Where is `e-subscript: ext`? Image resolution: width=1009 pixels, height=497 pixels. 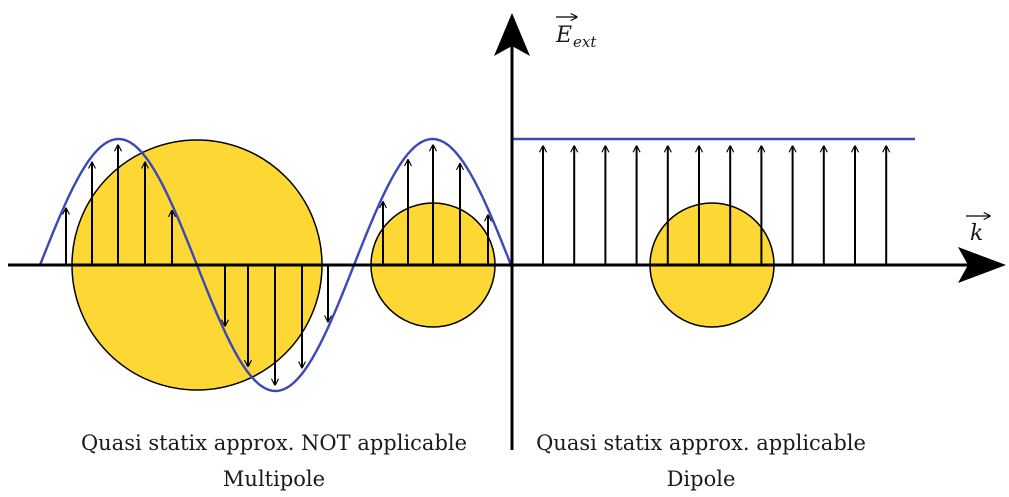
e-subscript: ext is located at coordinates (585, 42).